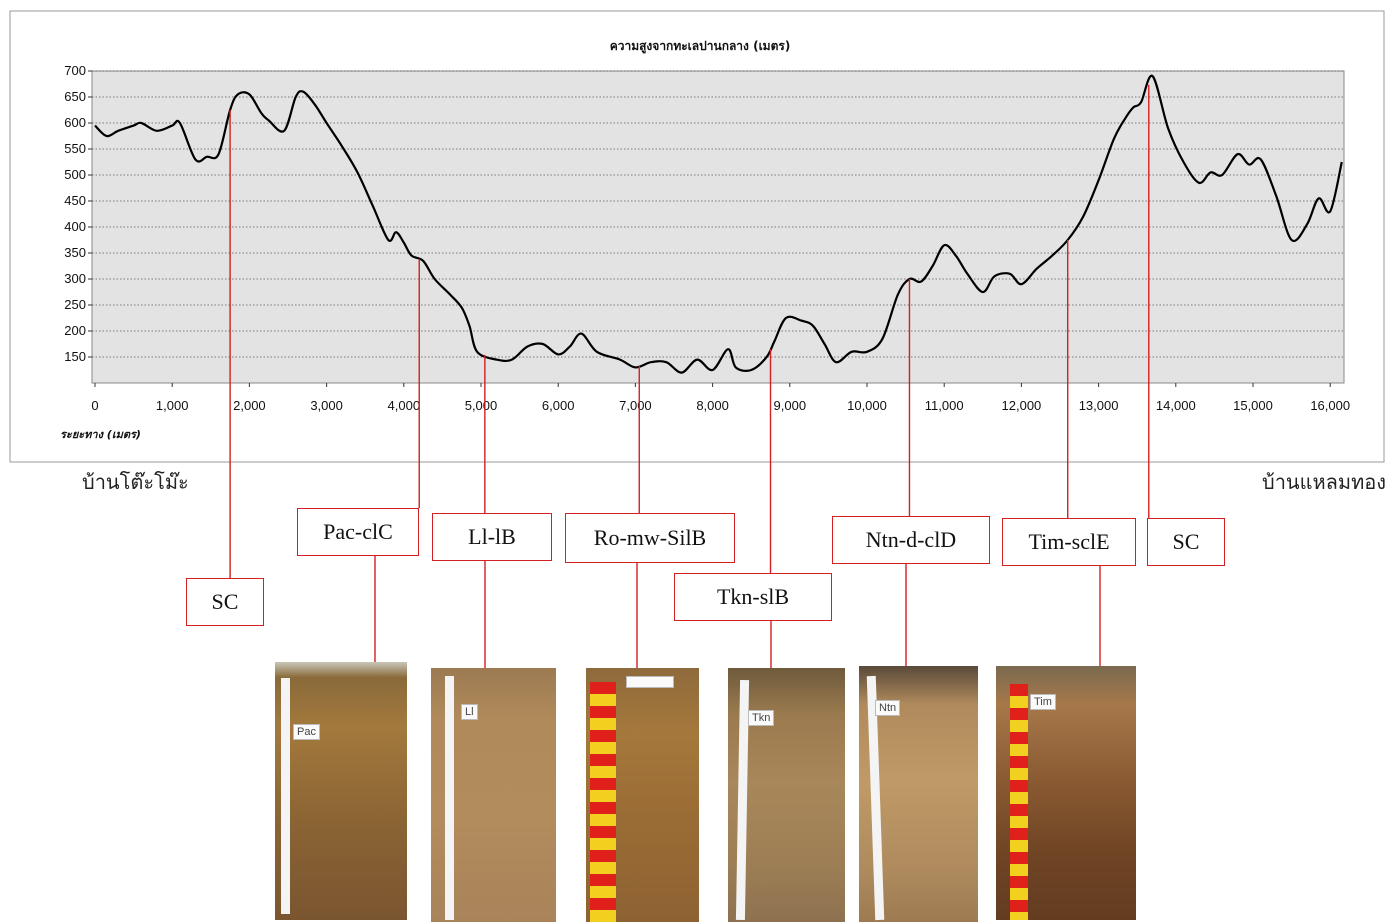  What do you see at coordinates (761, 718) in the screenshot?
I see `profile-tag: Tkn` at bounding box center [761, 718].